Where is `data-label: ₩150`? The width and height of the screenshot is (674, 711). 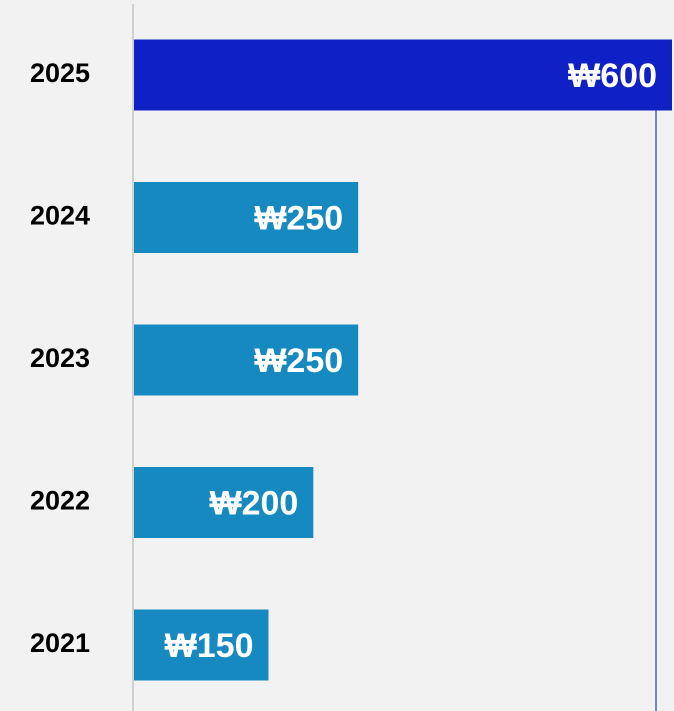 data-label: ₩150 is located at coordinates (209, 646).